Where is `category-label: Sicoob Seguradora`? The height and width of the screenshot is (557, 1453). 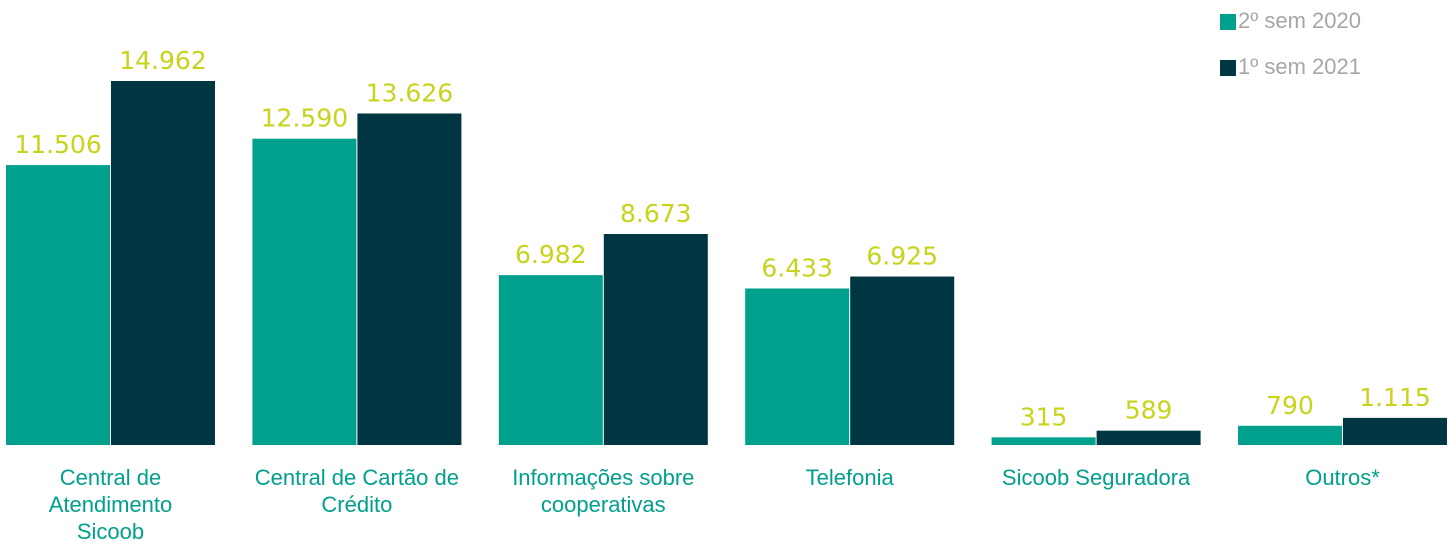 category-label: Sicoob Seguradora is located at coordinates (1096, 477).